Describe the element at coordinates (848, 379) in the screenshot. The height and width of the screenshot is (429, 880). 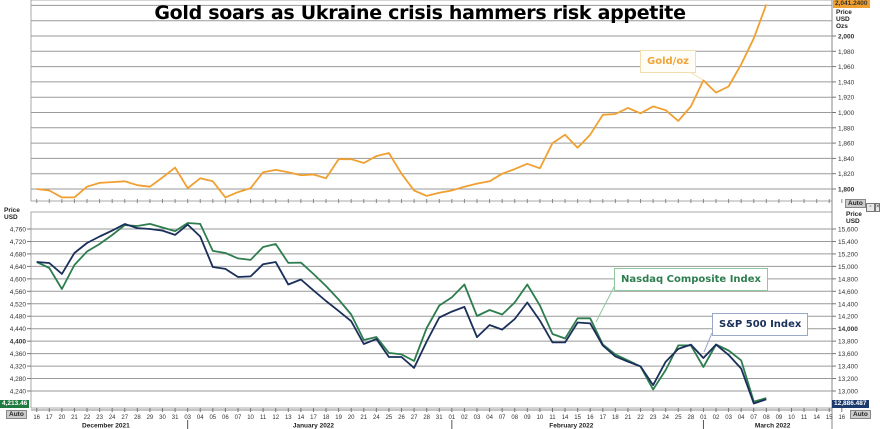
I see `nasdaq-y-tick-label: 13,200` at that location.